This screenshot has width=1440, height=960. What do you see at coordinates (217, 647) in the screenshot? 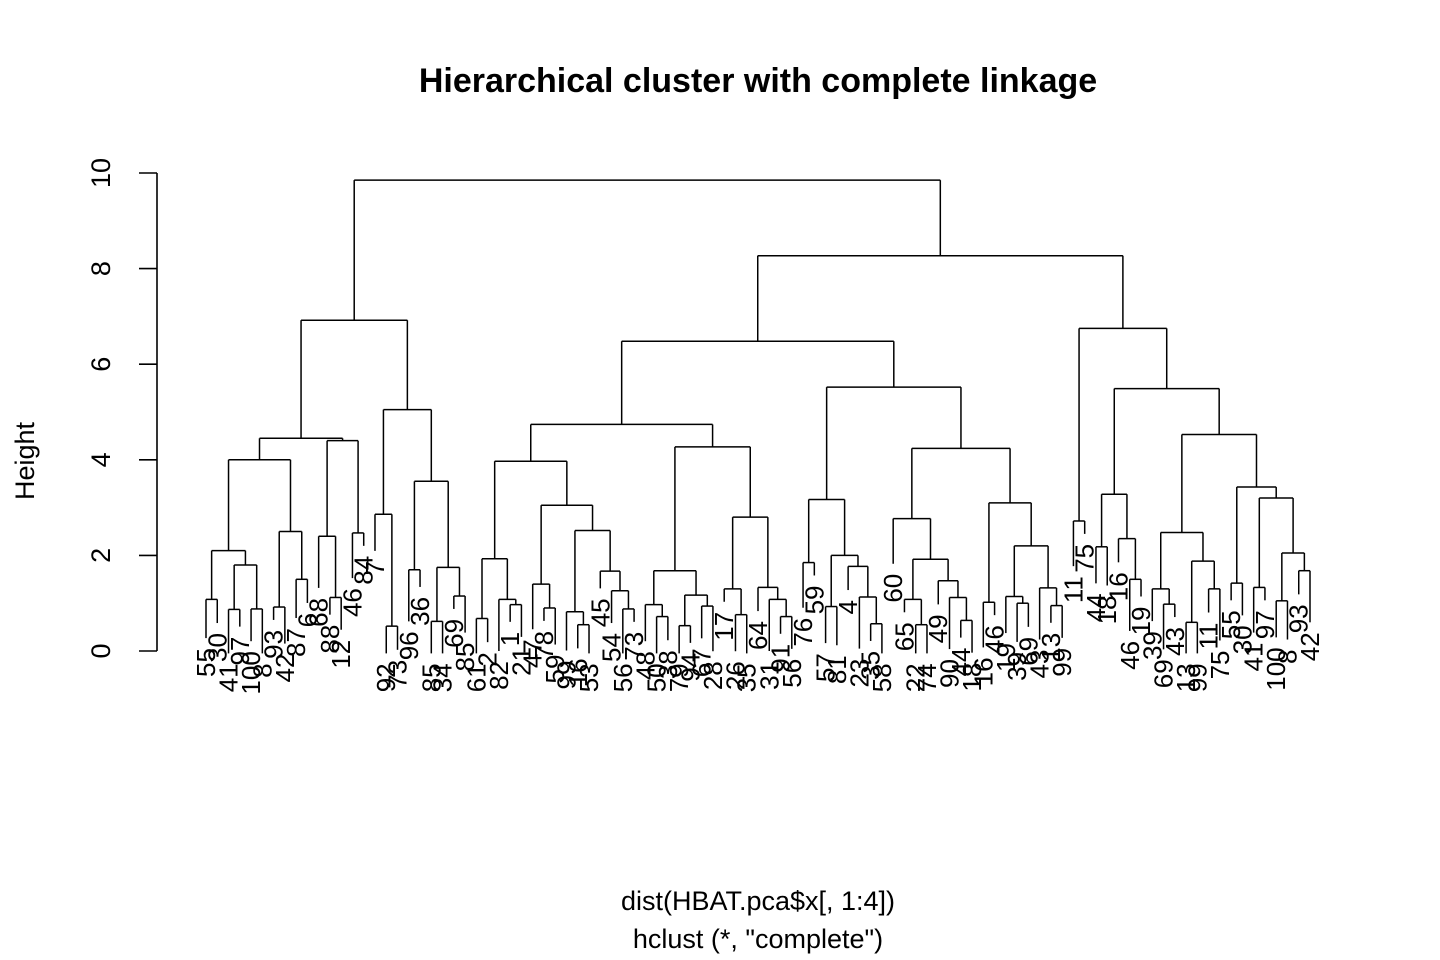
I see `leaf-label: 30` at bounding box center [217, 647].